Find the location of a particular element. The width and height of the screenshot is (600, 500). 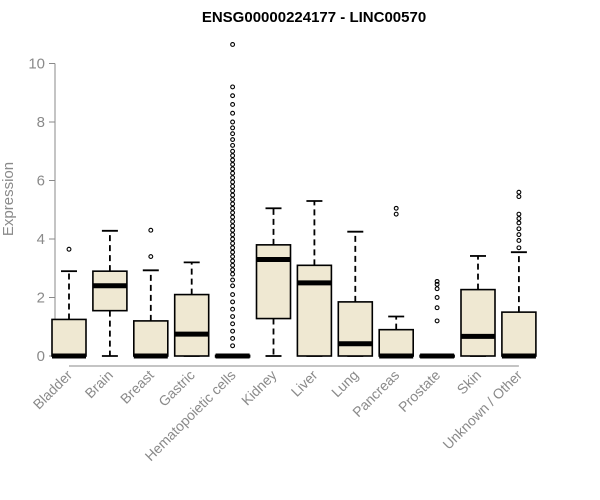

x-tick-label: Lung is located at coordinates (344, 383).